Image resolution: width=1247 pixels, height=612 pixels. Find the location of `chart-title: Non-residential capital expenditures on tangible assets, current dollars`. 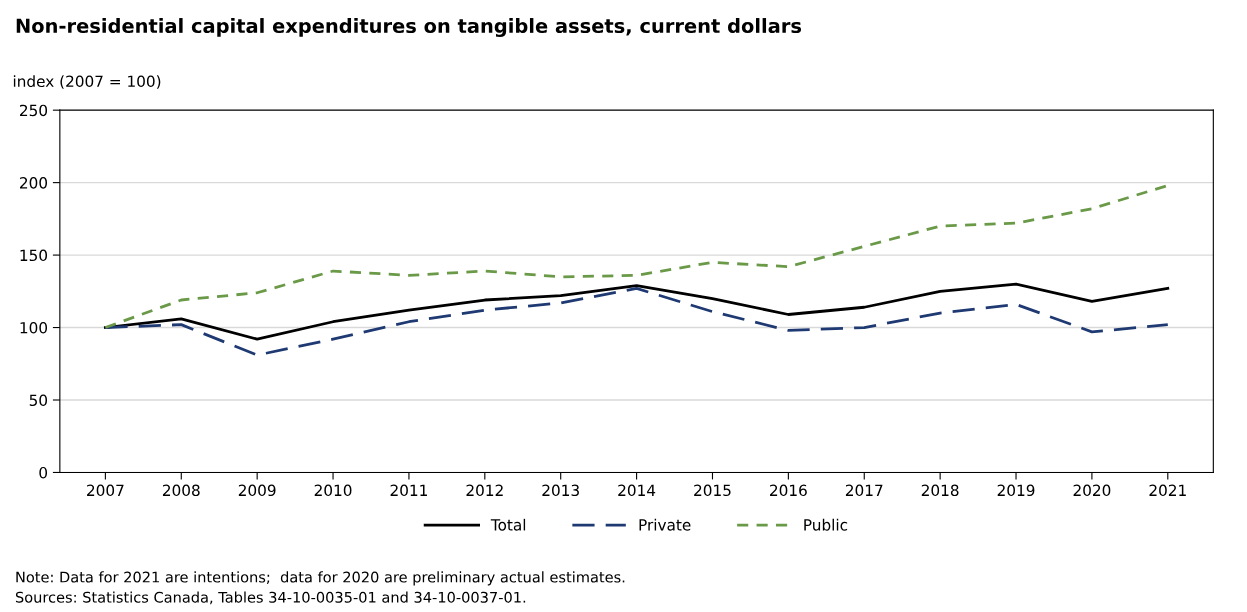

chart-title: Non-residential capital expenditures on tangible assets, current dollars is located at coordinates (409, 28).